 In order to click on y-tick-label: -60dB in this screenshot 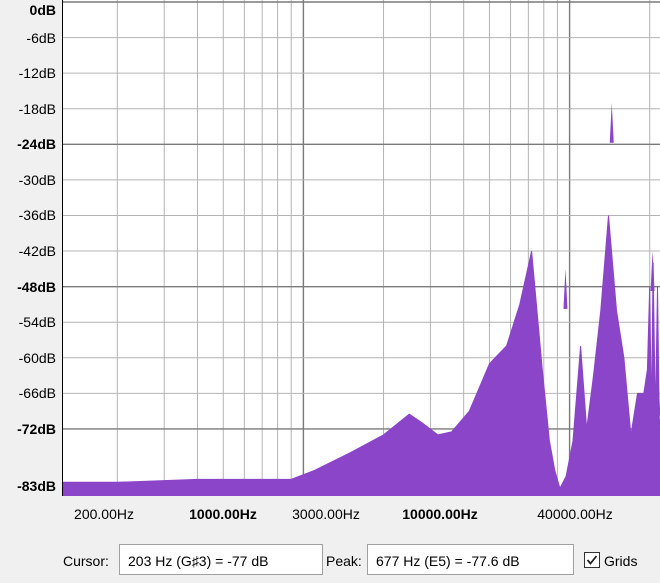, I will do `click(37, 357)`.